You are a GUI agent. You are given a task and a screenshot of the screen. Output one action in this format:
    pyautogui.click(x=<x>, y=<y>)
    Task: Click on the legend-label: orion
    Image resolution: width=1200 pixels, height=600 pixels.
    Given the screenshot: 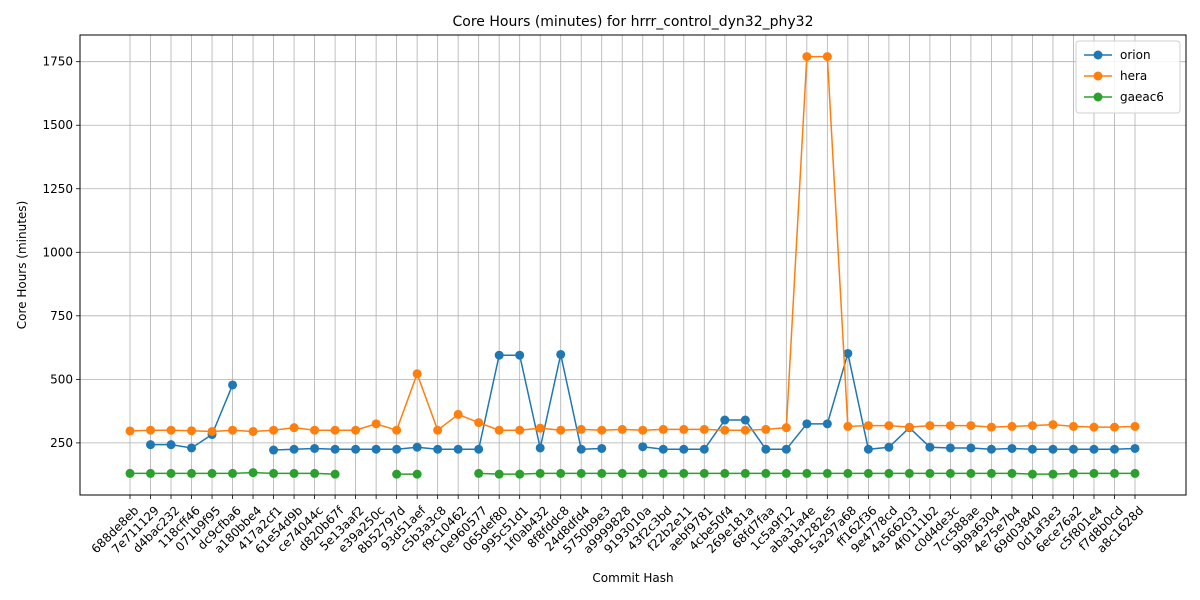 What is the action you would take?
    pyautogui.click(x=1135, y=55)
    